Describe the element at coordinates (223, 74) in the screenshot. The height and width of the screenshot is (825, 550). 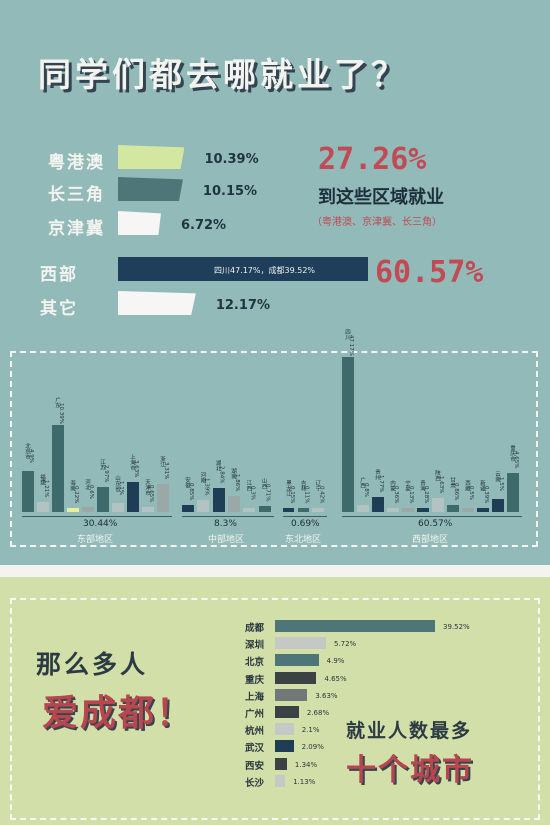
I see `page-title: 同学们都去哪就业了？` at that location.